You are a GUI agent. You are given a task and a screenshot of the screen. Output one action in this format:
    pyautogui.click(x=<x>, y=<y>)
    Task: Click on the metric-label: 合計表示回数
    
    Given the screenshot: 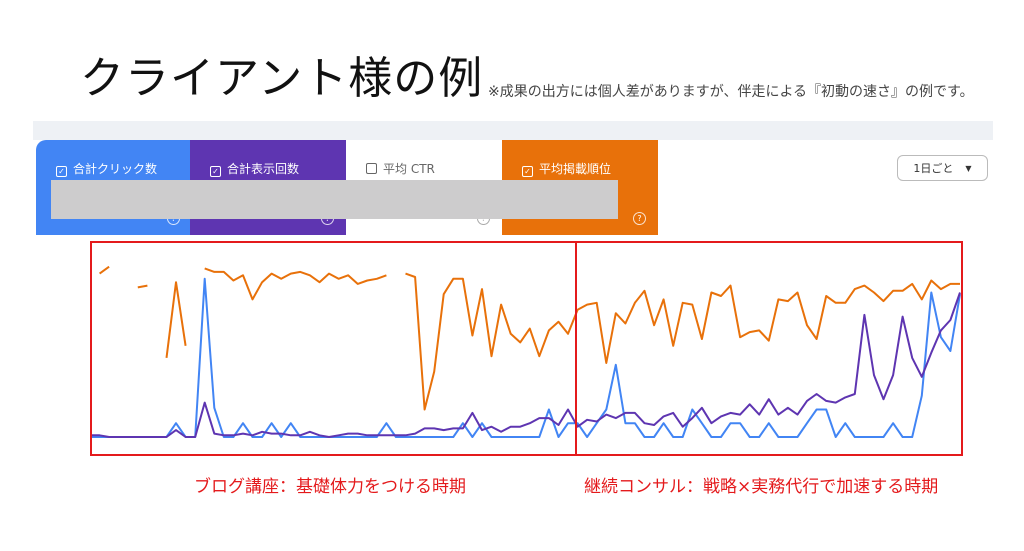 What is the action you would take?
    pyautogui.click(x=263, y=169)
    